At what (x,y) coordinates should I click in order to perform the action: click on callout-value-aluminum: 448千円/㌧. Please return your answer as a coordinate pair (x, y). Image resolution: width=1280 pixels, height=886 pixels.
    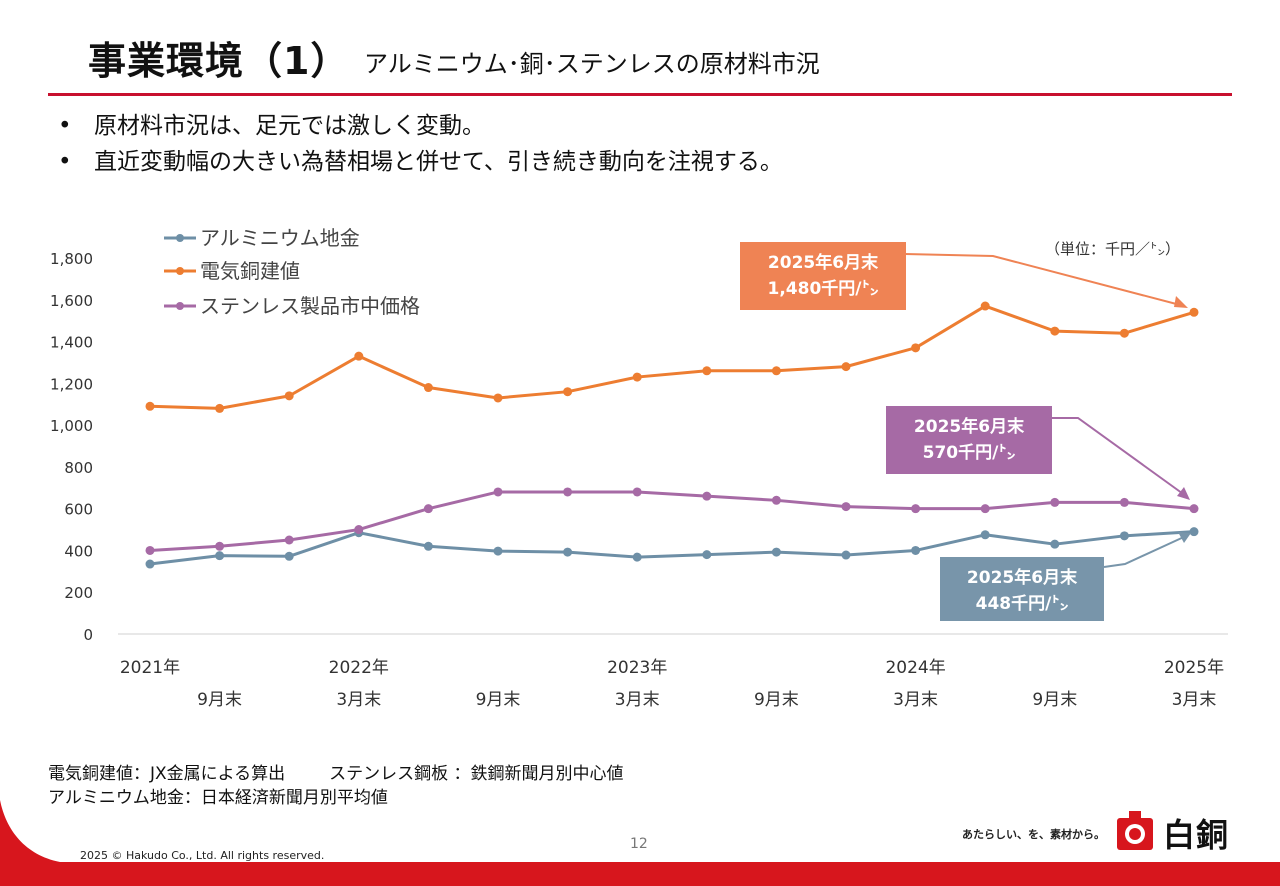
    Looking at the image, I should click on (1022, 604).